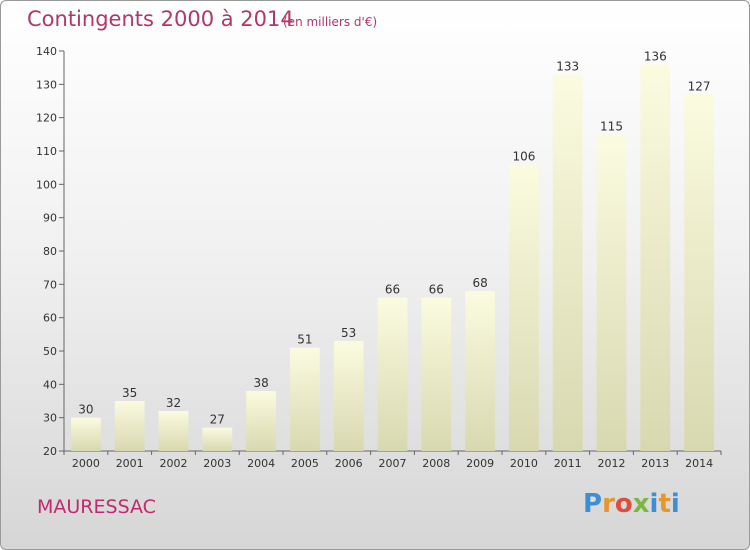 The image size is (750, 550). I want to click on chart-subtitle: (en milliers d'€), so click(330, 22).